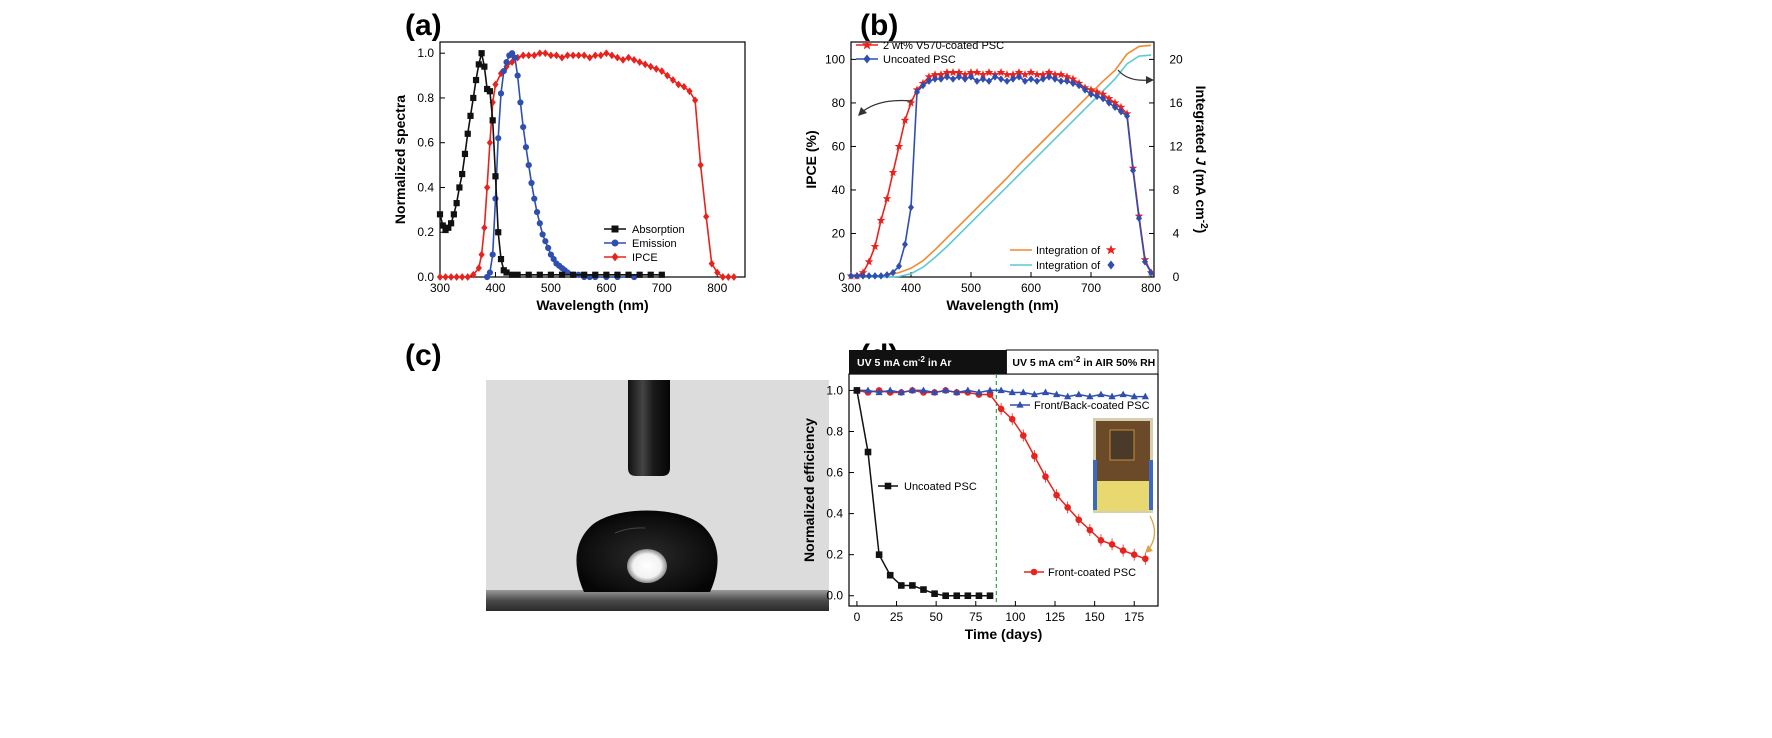 The width and height of the screenshot is (1772, 738). What do you see at coordinates (654, 244) in the screenshot?
I see `legend-label: Emission` at bounding box center [654, 244].